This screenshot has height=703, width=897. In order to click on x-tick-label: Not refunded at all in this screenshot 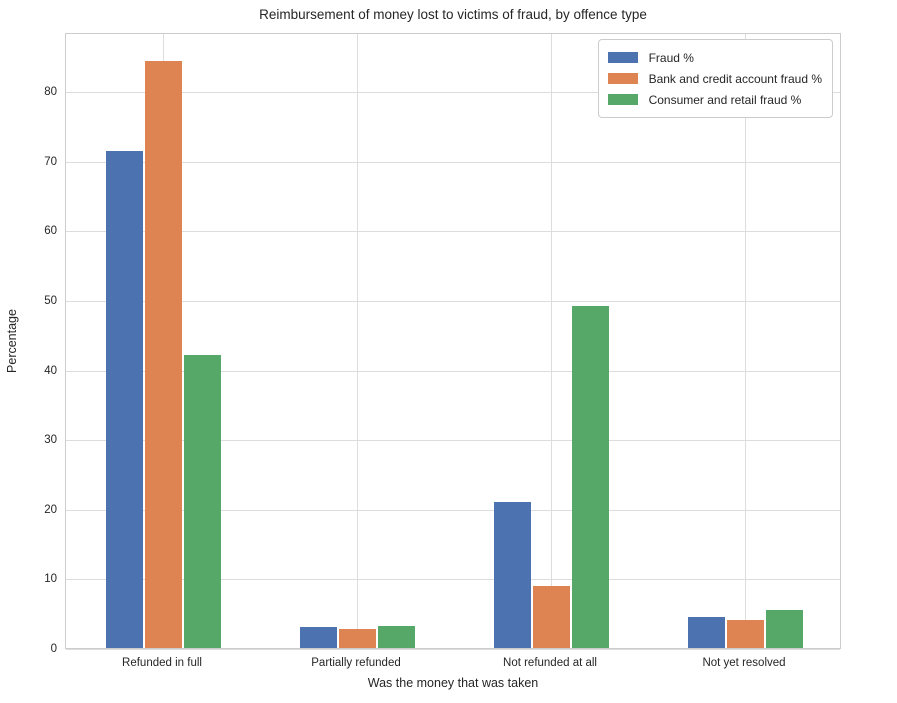, I will do `click(550, 663)`.